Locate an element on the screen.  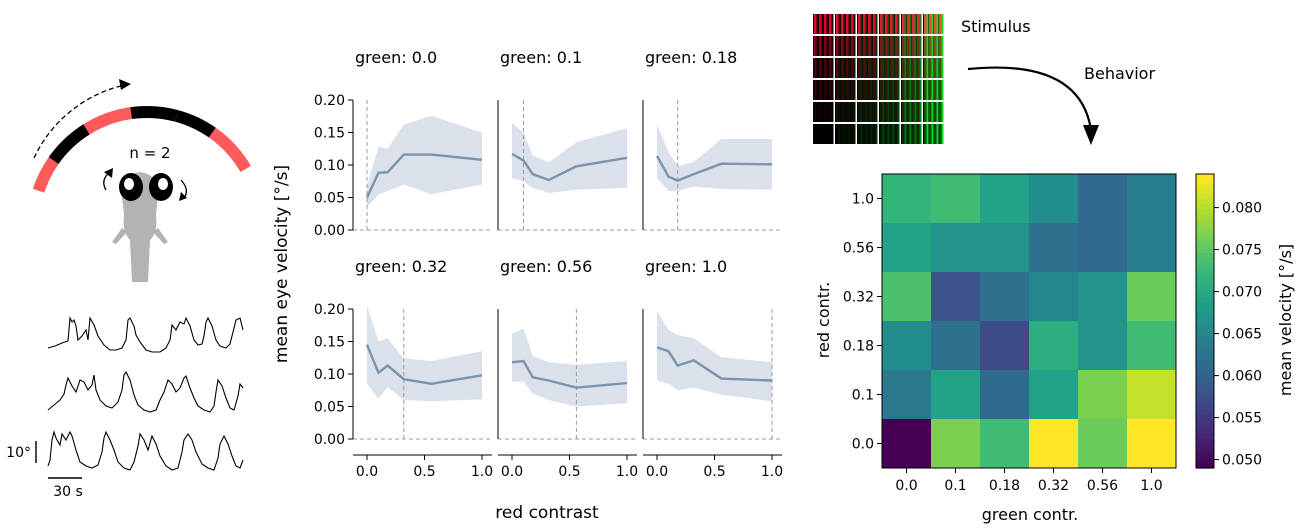
scale-label-deg: 10° is located at coordinates (18, 453).